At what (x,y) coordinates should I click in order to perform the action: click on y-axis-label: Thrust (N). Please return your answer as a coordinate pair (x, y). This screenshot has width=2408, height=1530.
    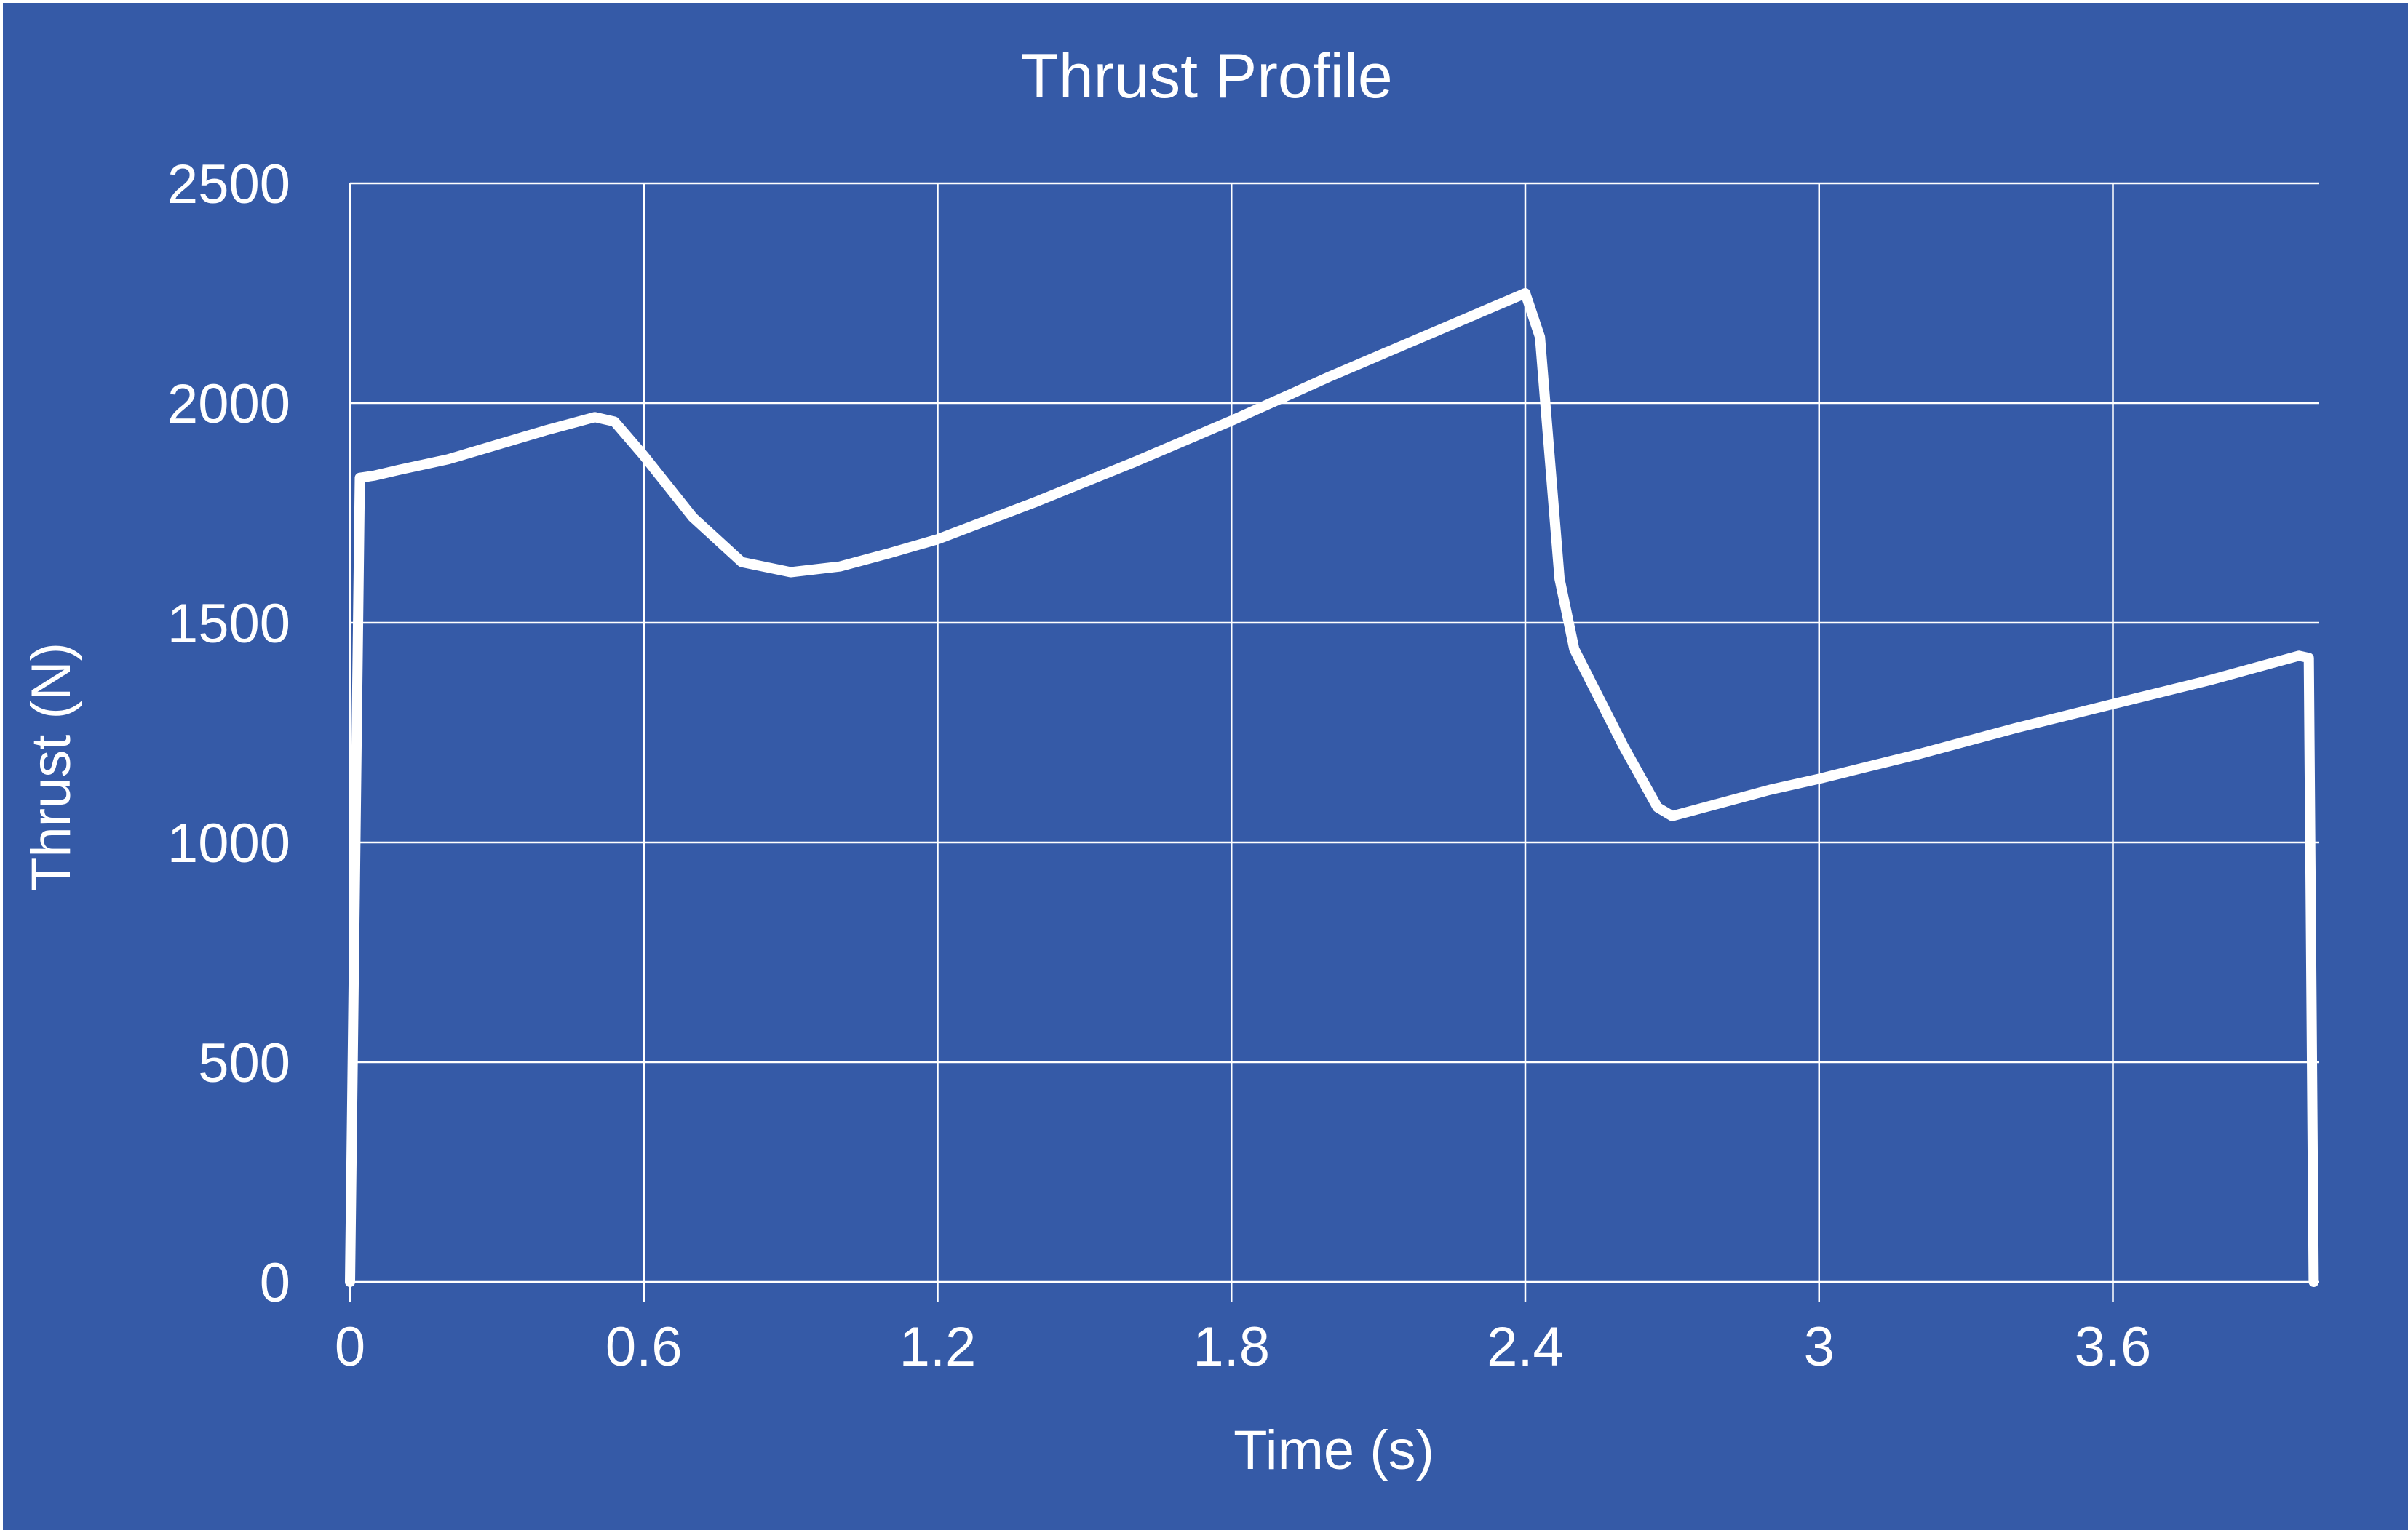
    Looking at the image, I should click on (51, 766).